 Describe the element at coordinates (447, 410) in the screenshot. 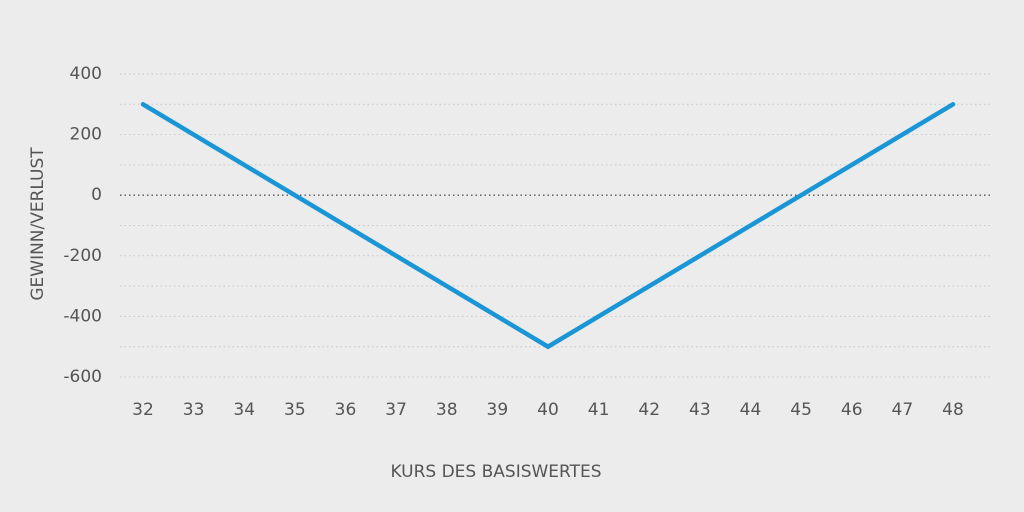

I see `x-tick-label: 38` at that location.